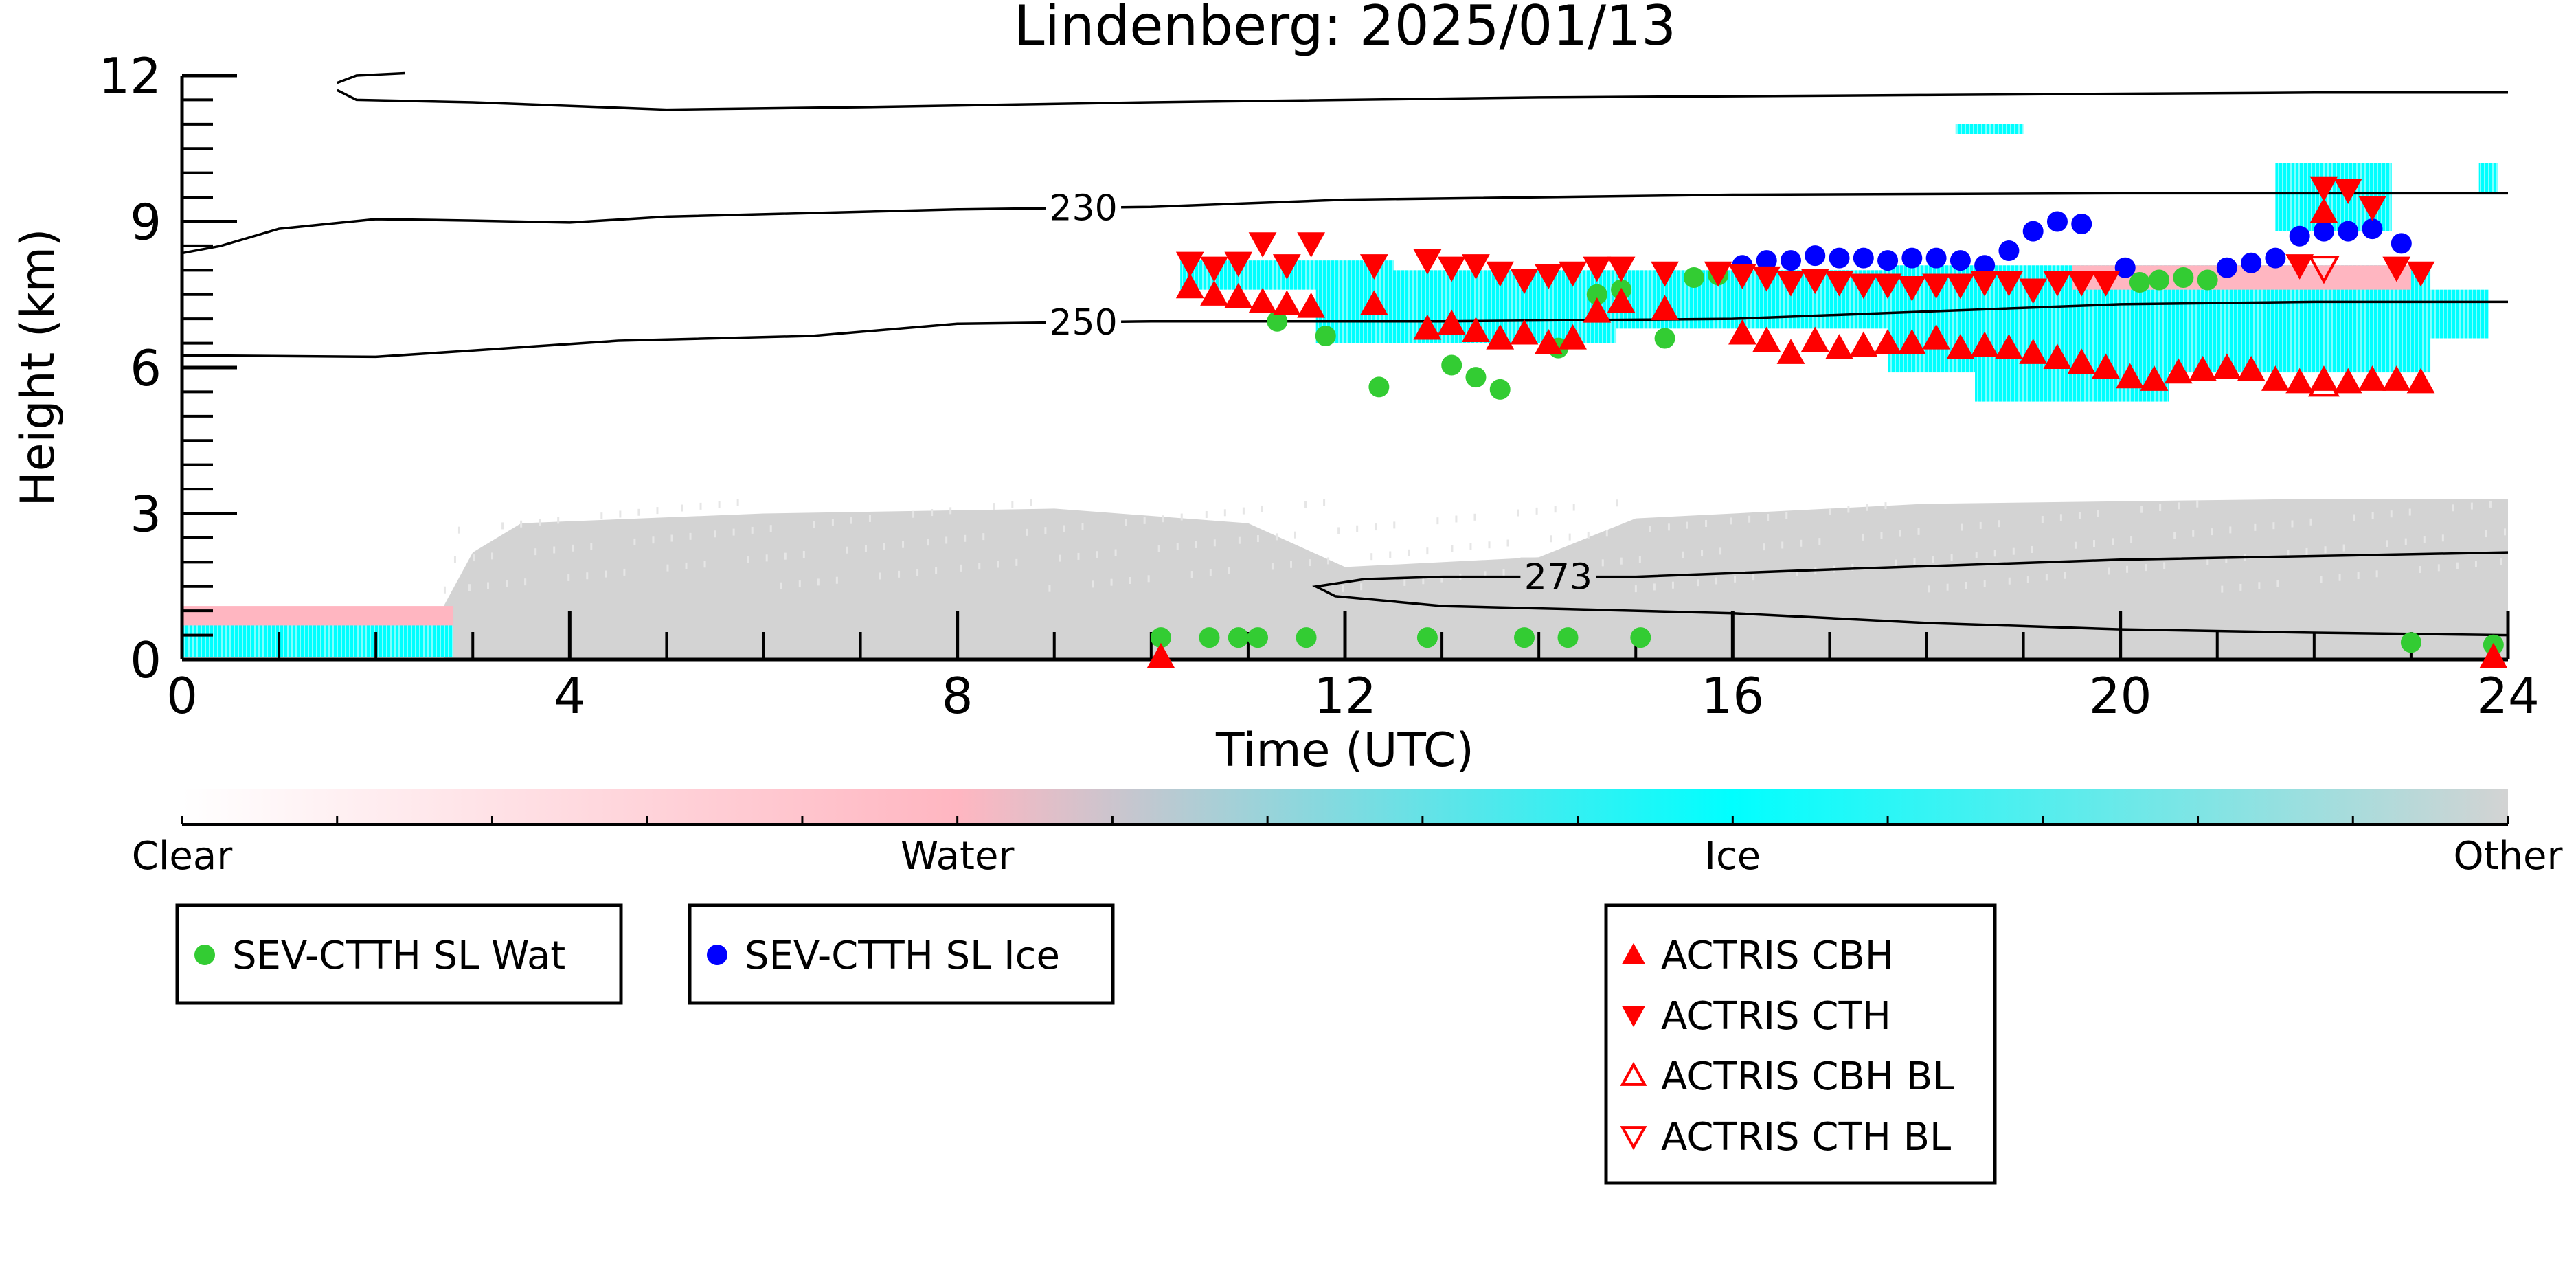 The width and height of the screenshot is (2576, 1288). I want to click on colorbar: Clear Water Ice Other, so click(1347, 834).